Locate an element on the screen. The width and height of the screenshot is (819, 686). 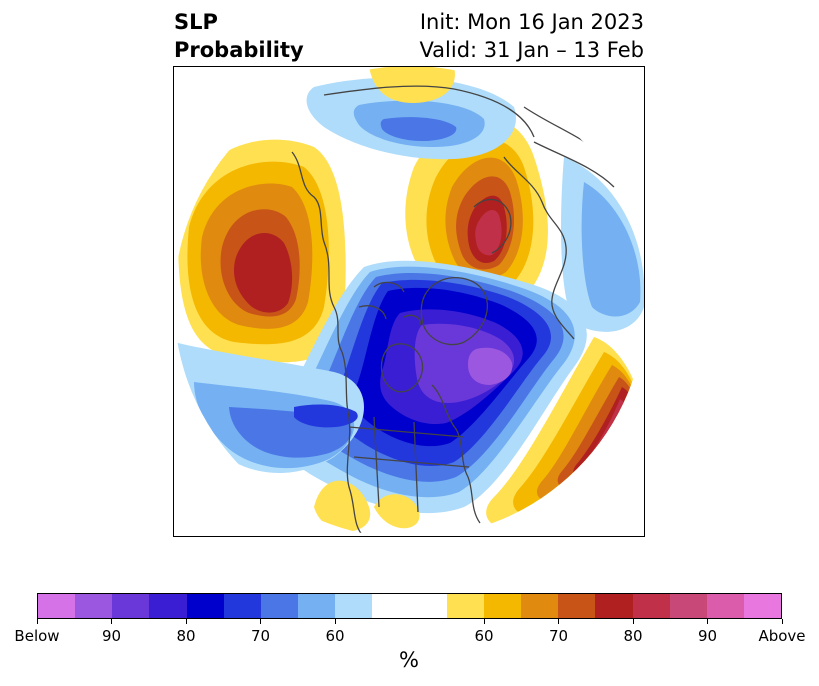
hudson-bay is located at coordinates (402, 368).